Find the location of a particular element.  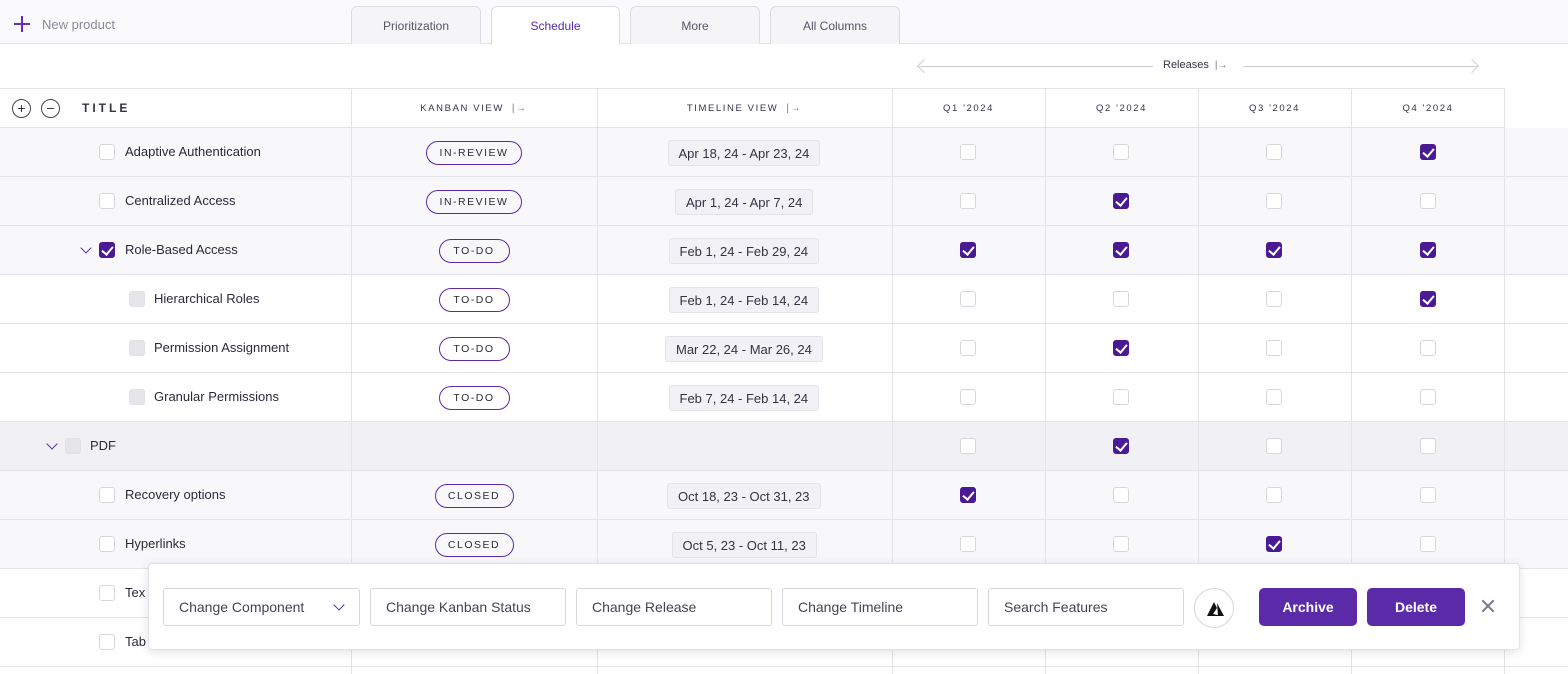

timeline-range: Oct 18, 23 - Oct 31, 23 is located at coordinates (744, 496).